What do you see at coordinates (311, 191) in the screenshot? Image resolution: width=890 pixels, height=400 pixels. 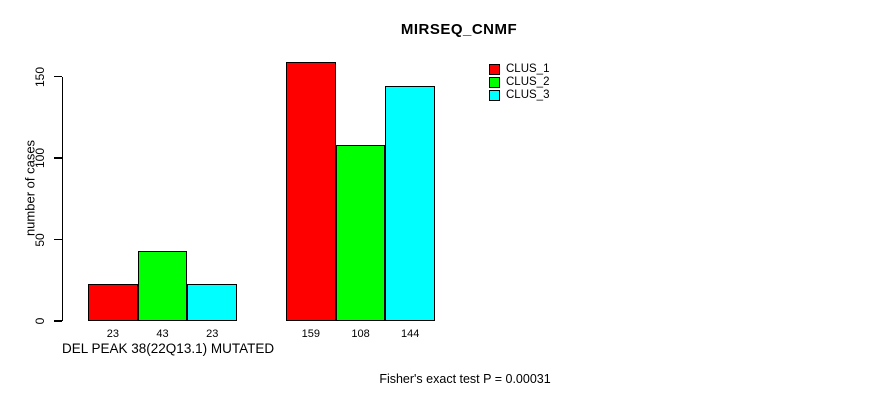 I see `bar-clus_1-group2` at bounding box center [311, 191].